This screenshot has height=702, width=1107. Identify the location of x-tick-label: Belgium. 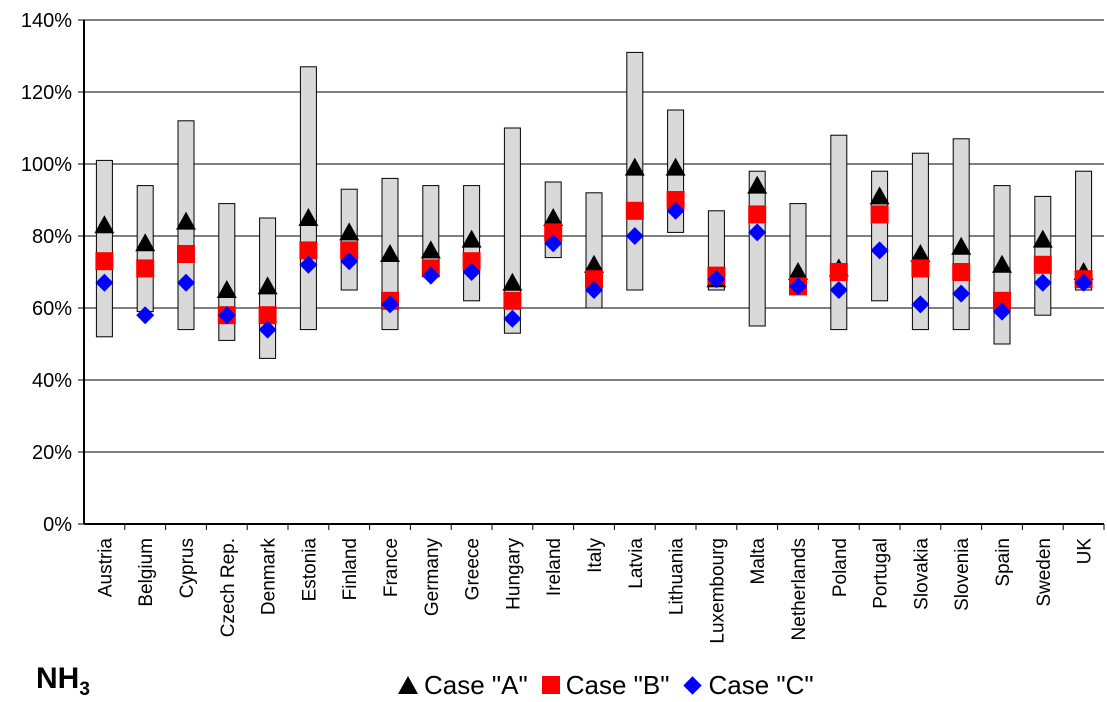
(146, 572).